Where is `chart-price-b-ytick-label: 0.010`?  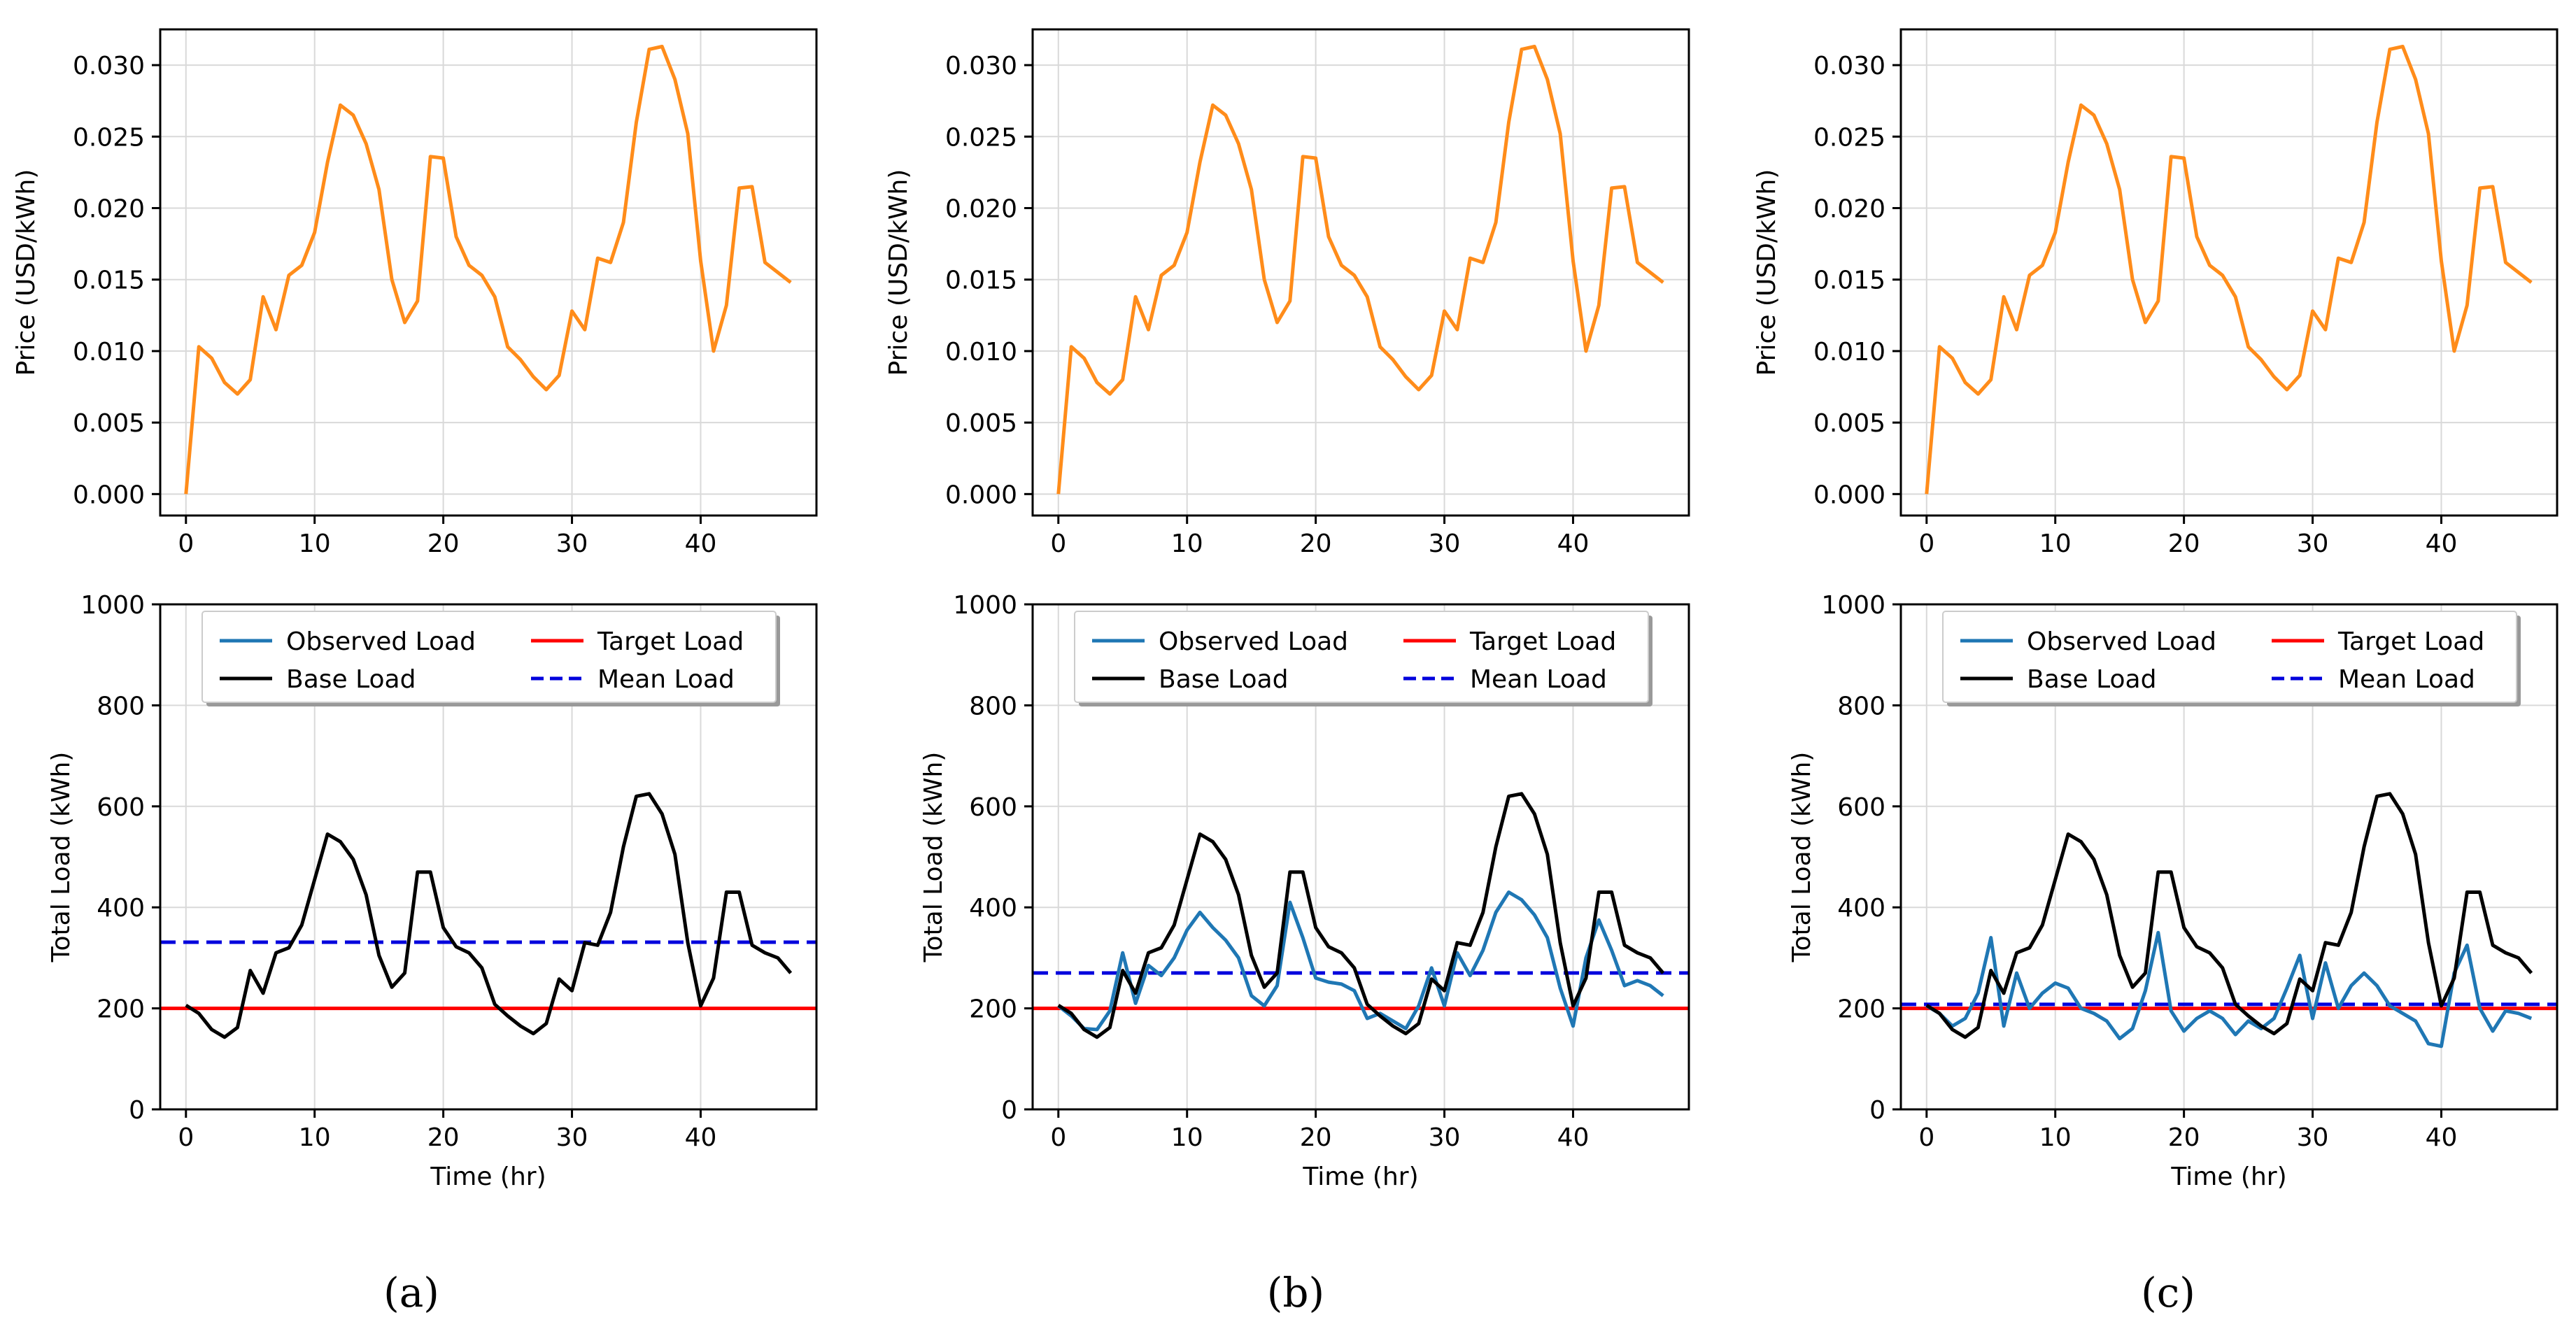 chart-price-b-ytick-label: 0.010 is located at coordinates (981, 353).